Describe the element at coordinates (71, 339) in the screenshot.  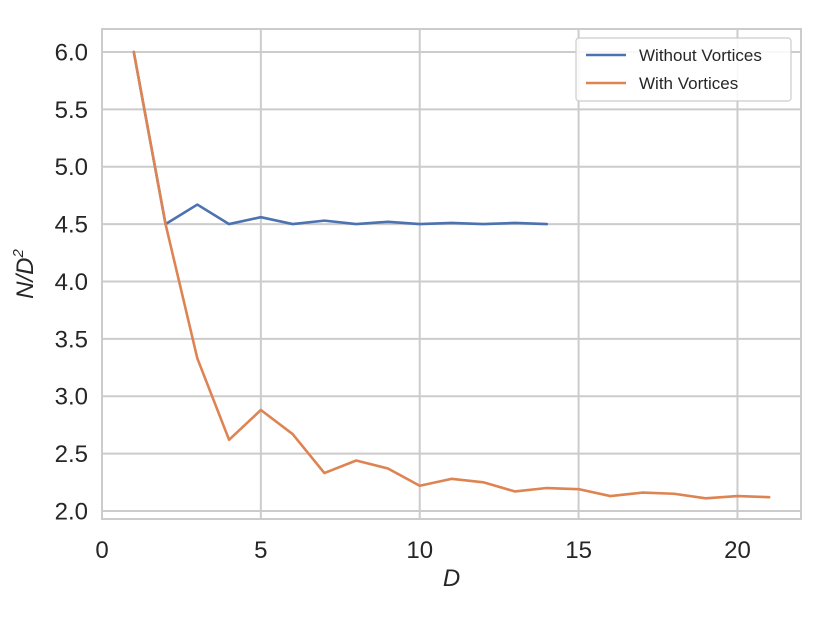
I see `y-tick-label: 3.5` at that location.